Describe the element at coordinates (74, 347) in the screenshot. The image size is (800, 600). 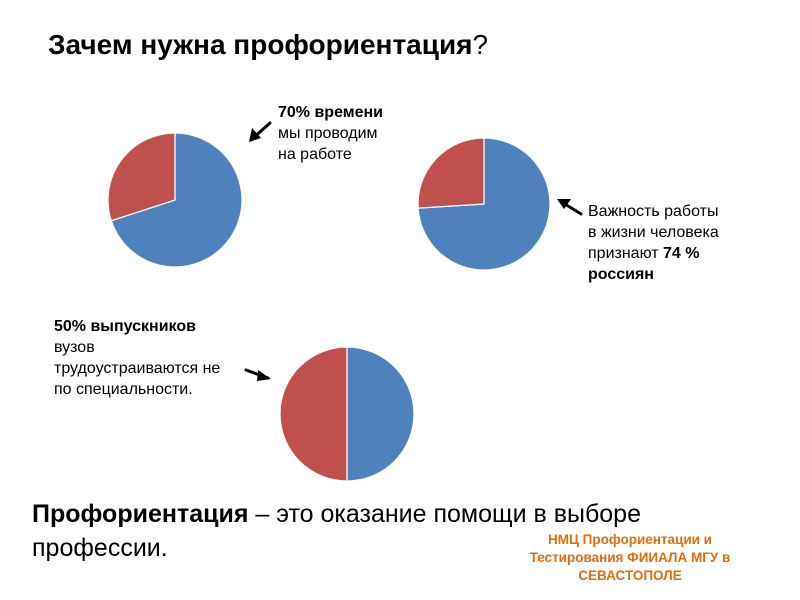
I see `callout-3-line-2: вузов` at that location.